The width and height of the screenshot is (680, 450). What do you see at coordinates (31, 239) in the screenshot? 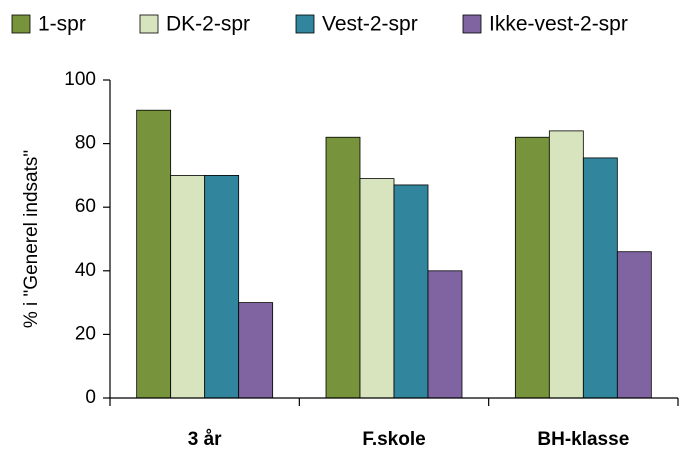
I see `y-axis-label: % i "Generel indsats"` at bounding box center [31, 239].